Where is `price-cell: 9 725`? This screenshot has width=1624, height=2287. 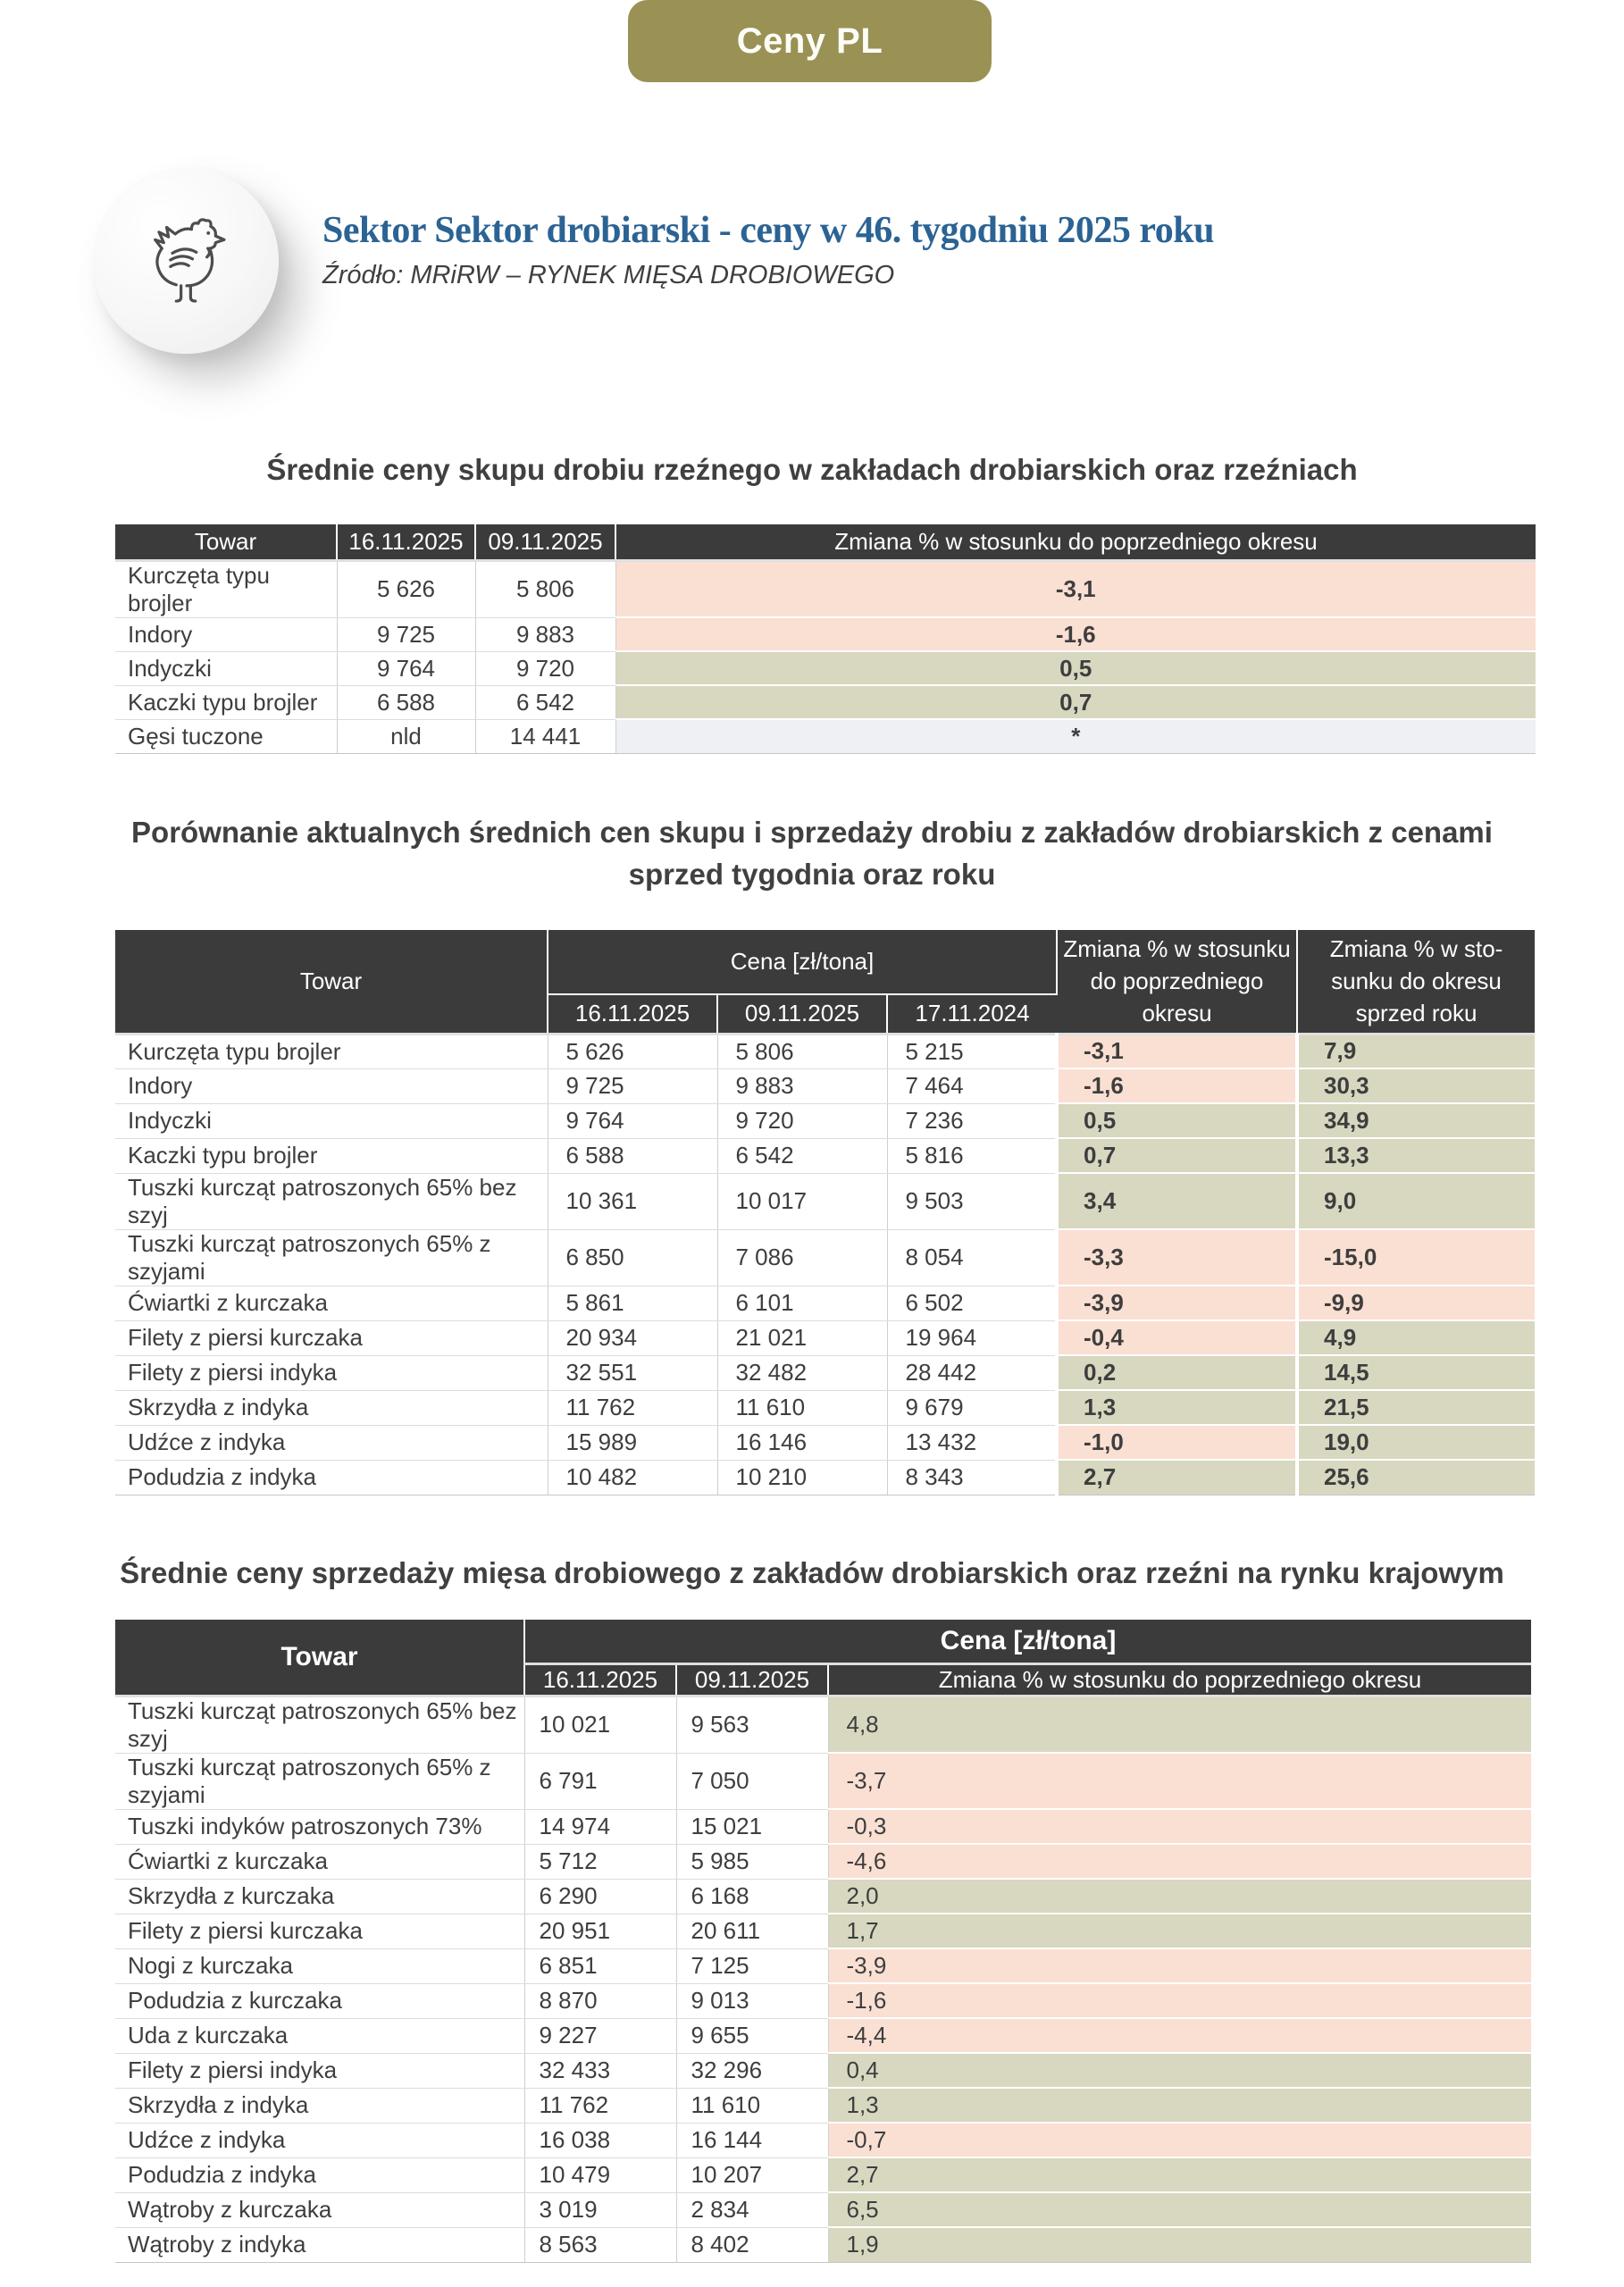
price-cell: 9 725 is located at coordinates (633, 1086).